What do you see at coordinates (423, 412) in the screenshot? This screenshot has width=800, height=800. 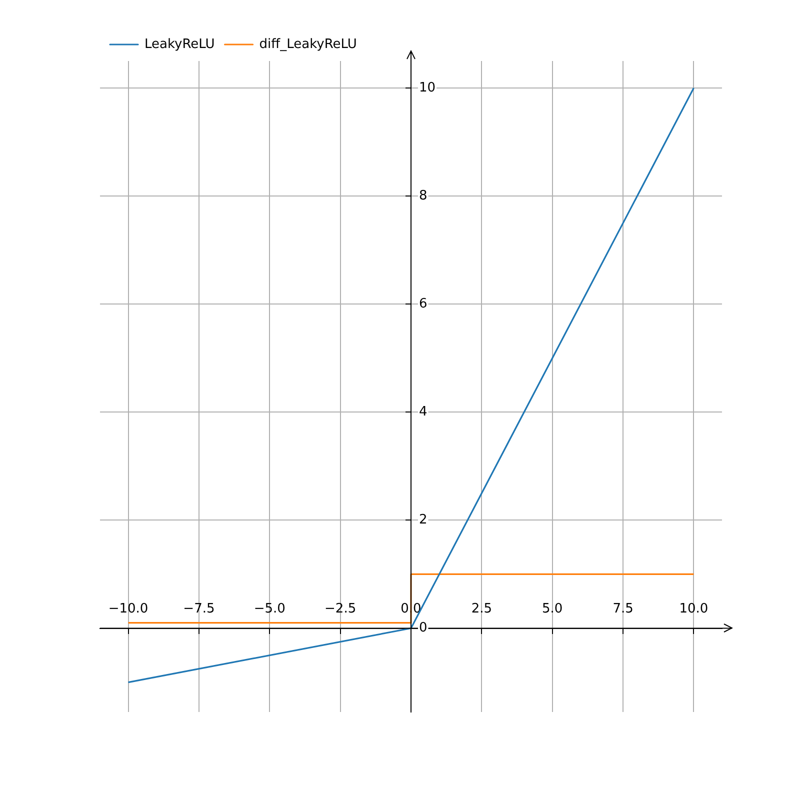 I see `y-tick-label: 4` at bounding box center [423, 412].